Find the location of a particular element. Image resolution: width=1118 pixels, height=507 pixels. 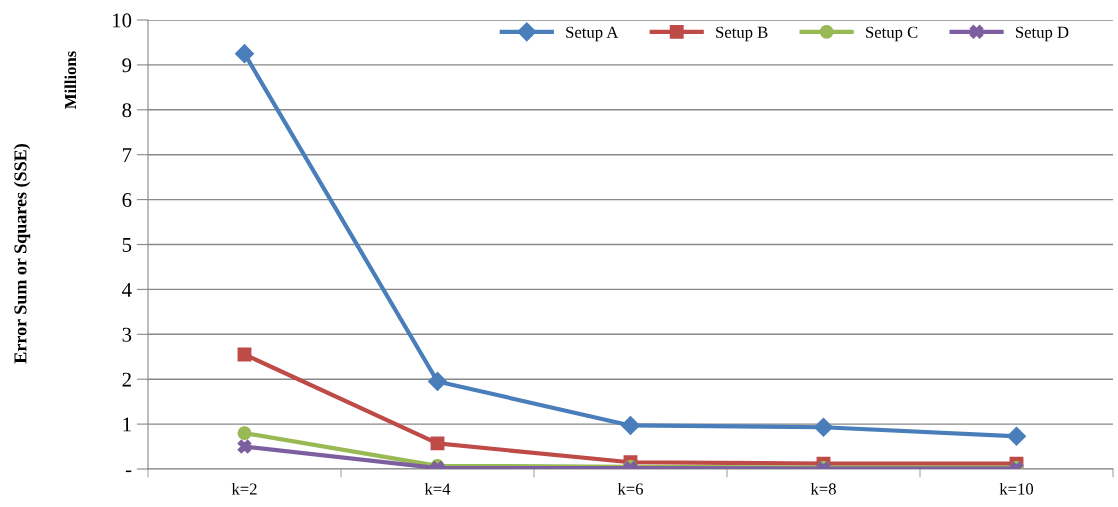

x-tick-label: k=8 is located at coordinates (823, 488).